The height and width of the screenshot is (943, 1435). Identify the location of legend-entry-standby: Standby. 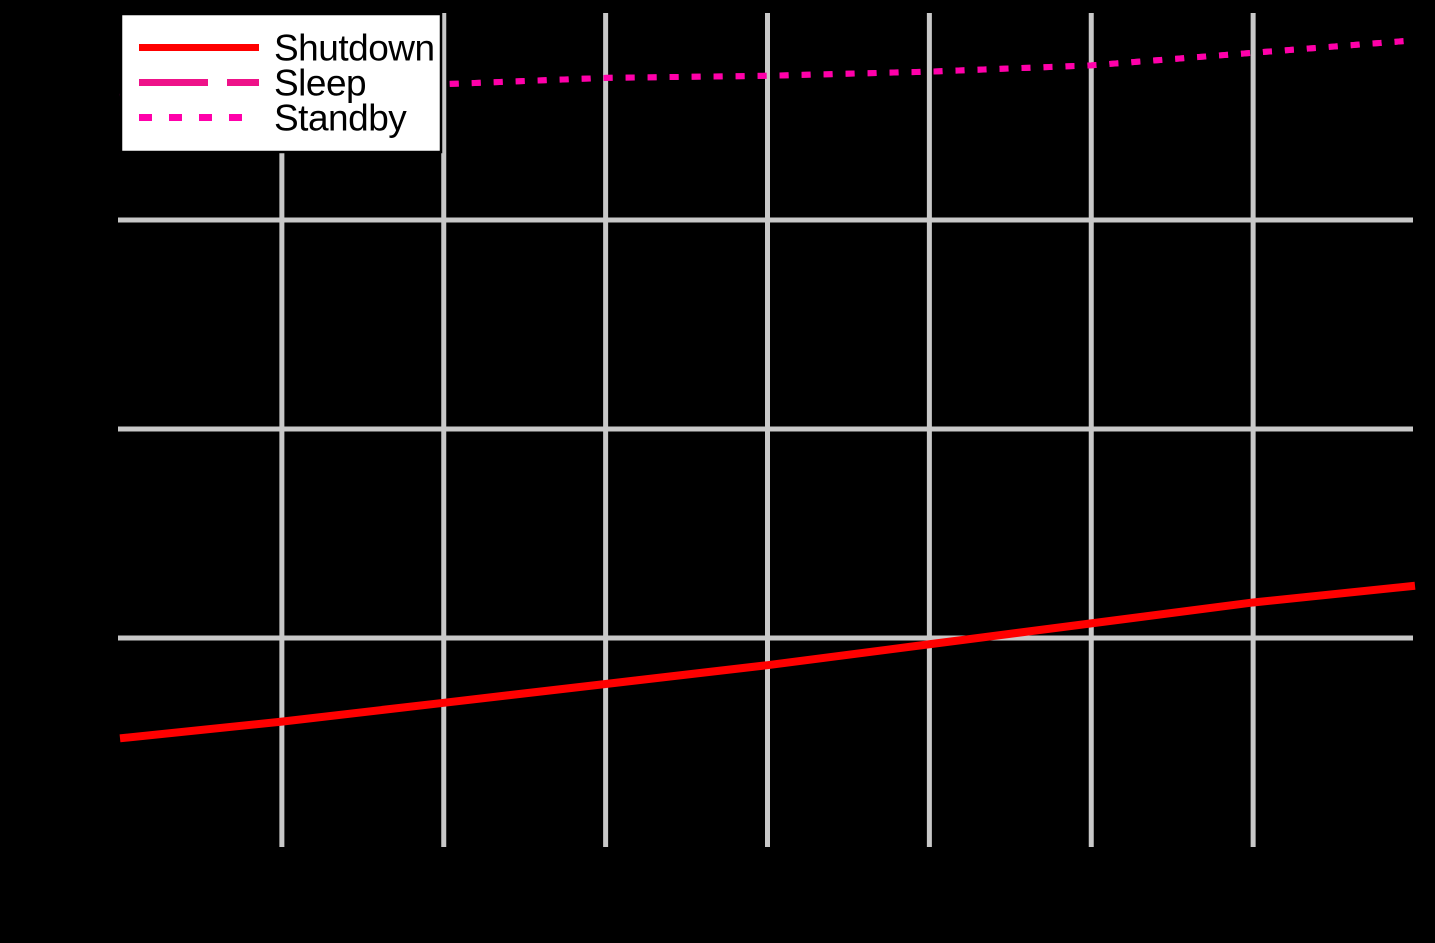
(273, 118).